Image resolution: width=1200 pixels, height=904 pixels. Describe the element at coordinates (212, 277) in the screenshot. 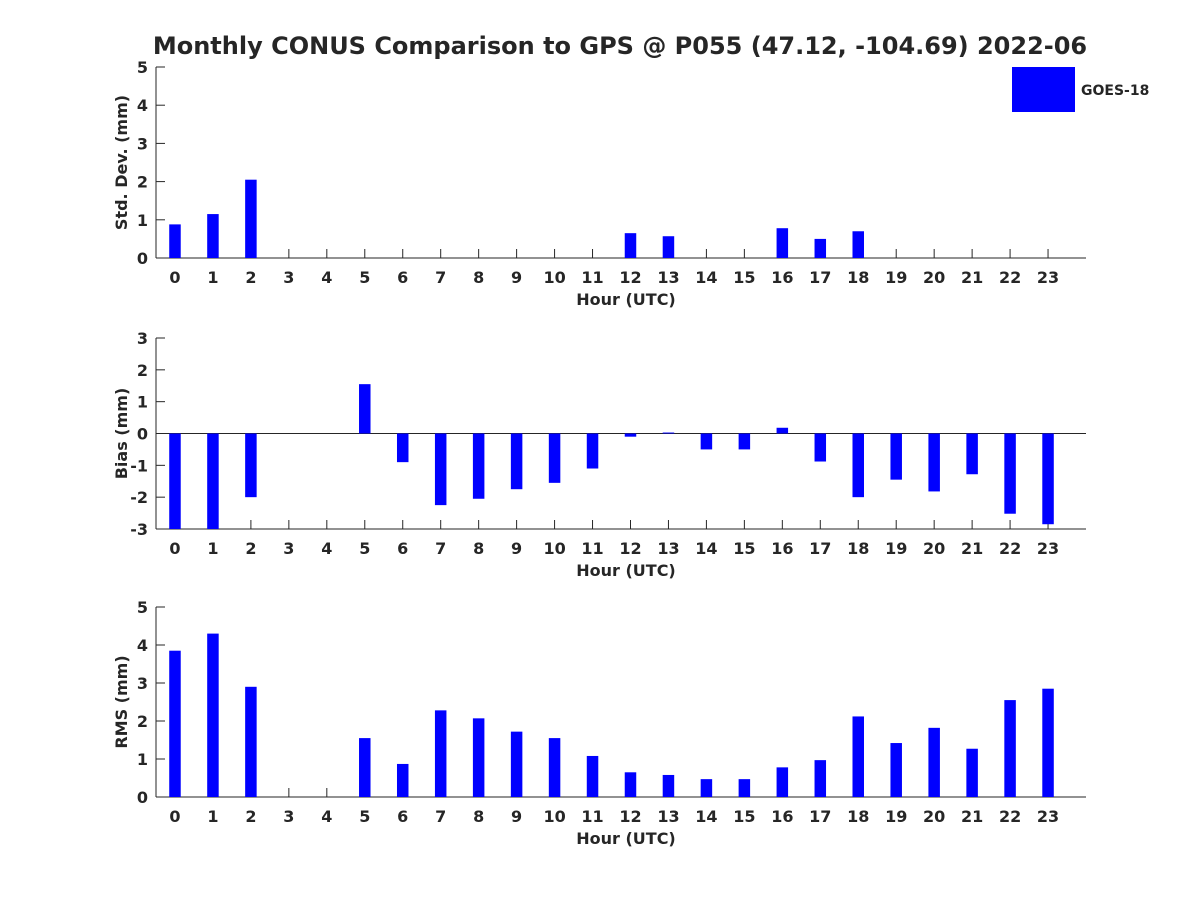

I see `x-tick-label: 1` at that location.